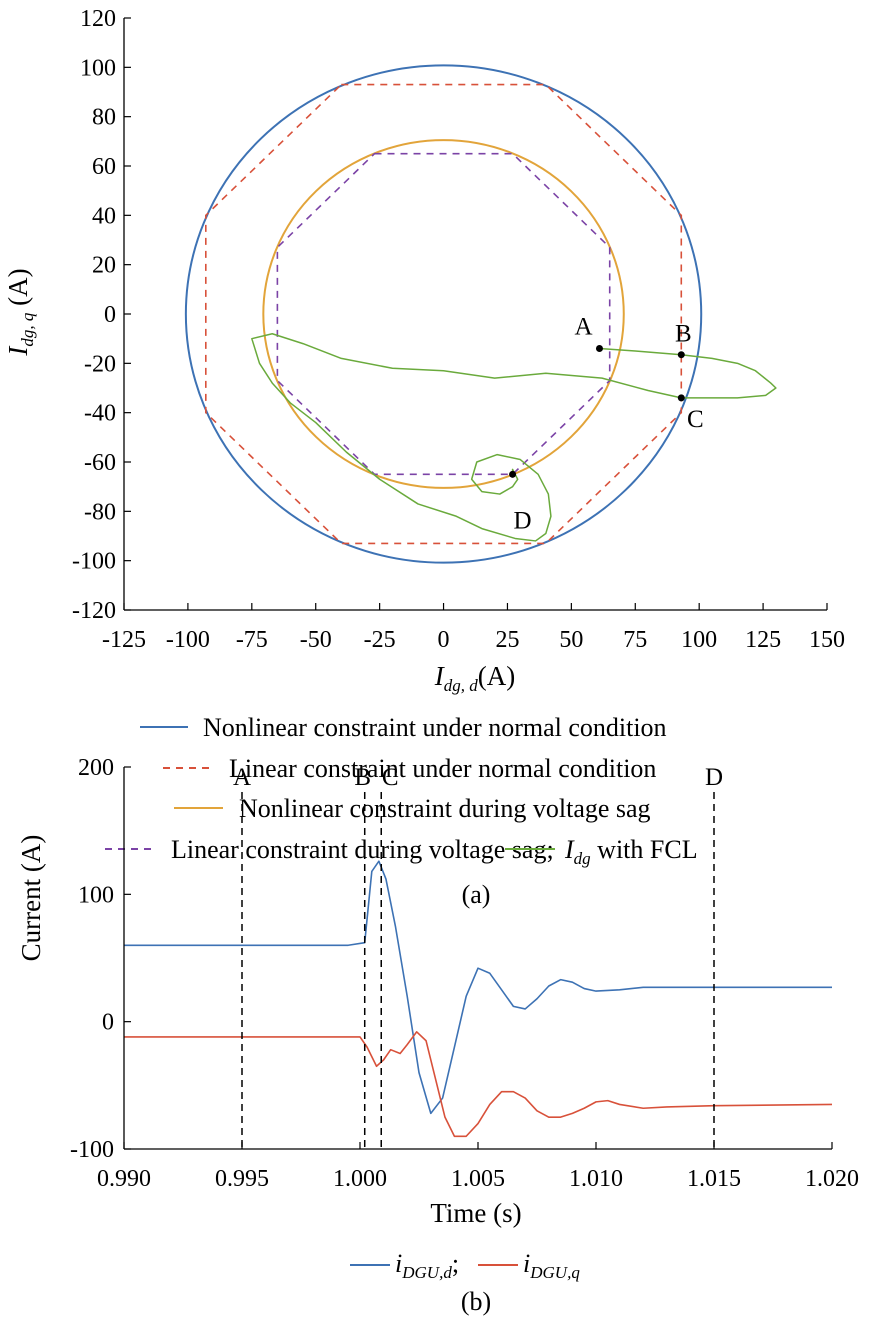 This screenshot has height=1326, width=879. What do you see at coordinates (98, 68) in the screenshot?
I see `a-ytick-label: 100` at bounding box center [98, 68].